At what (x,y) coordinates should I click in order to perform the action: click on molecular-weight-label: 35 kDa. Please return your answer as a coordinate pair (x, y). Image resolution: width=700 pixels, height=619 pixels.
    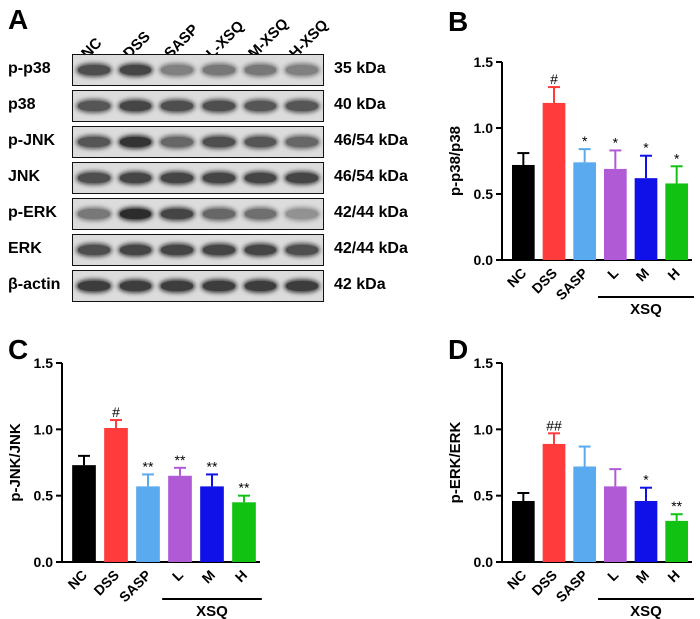
    Looking at the image, I should click on (360, 68).